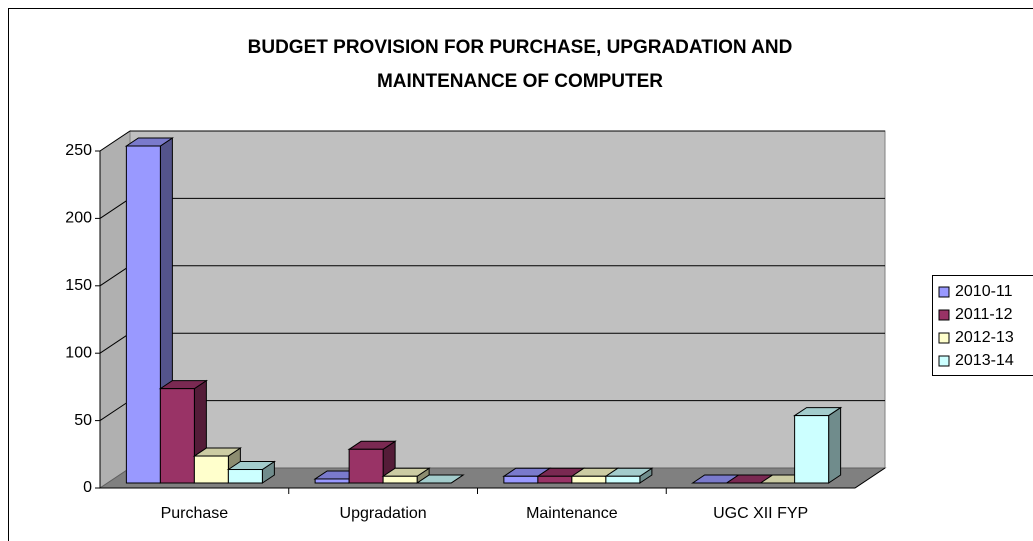 The height and width of the screenshot is (541, 1033). Describe the element at coordinates (195, 513) in the screenshot. I see `x-tick-label: Purchase` at that location.